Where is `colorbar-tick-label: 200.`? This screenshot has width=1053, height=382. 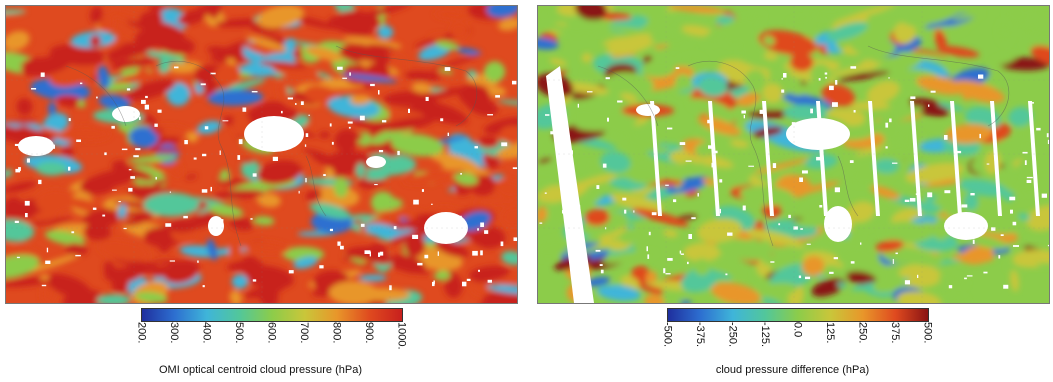 colorbar-tick-label: 200. is located at coordinates (141, 333).